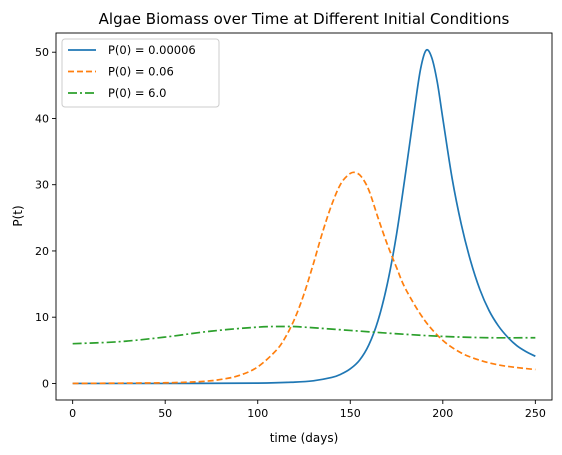 The height and width of the screenshot is (455, 562). What do you see at coordinates (152, 50) in the screenshot?
I see `legend-label-0: P(0) = 0.00006` at bounding box center [152, 50].